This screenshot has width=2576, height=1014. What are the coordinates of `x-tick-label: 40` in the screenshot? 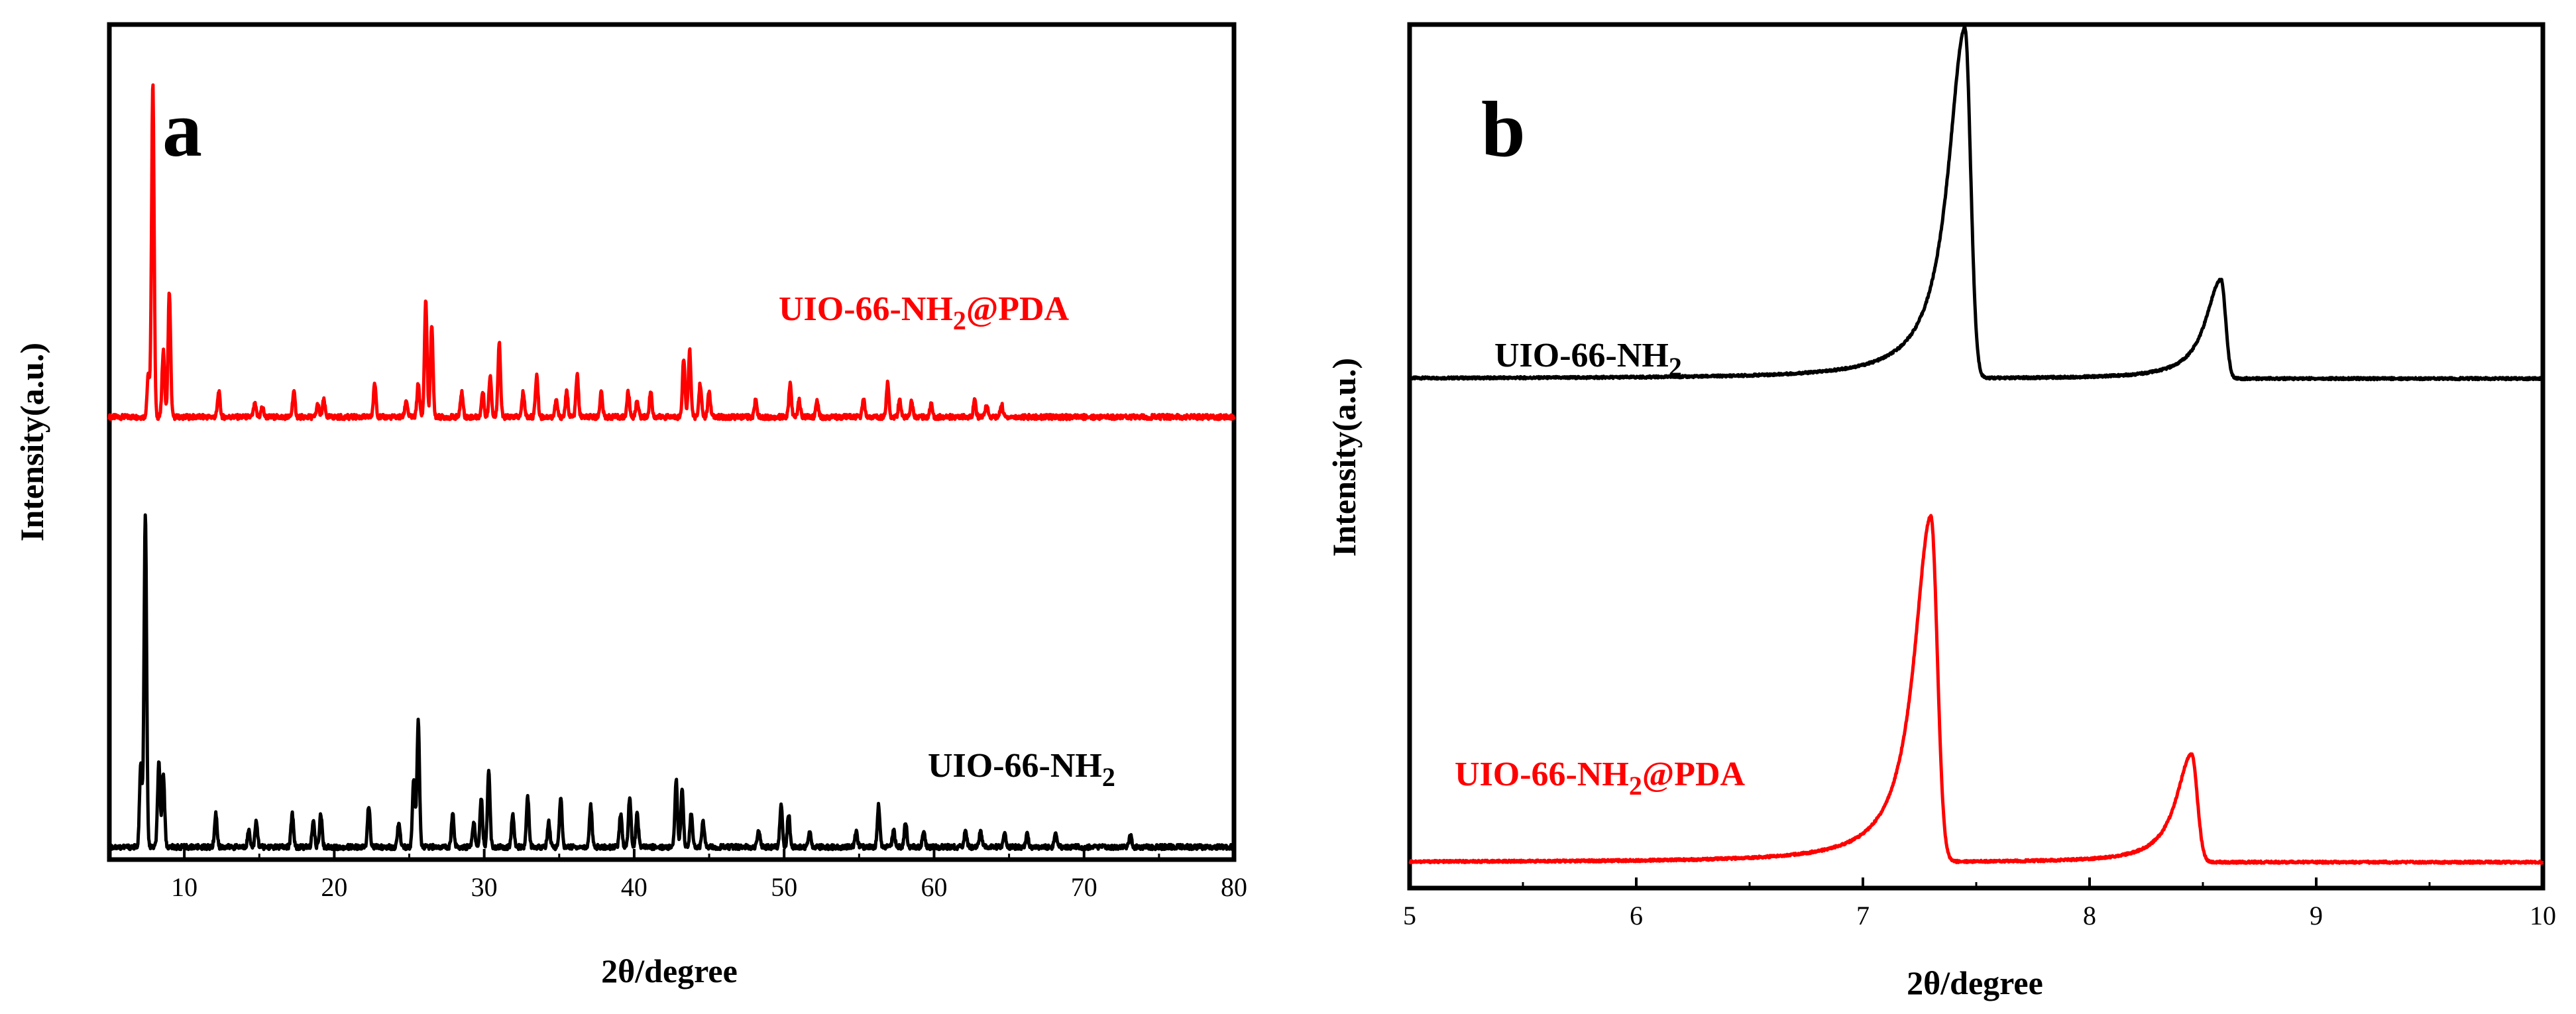 It's located at (634, 887).